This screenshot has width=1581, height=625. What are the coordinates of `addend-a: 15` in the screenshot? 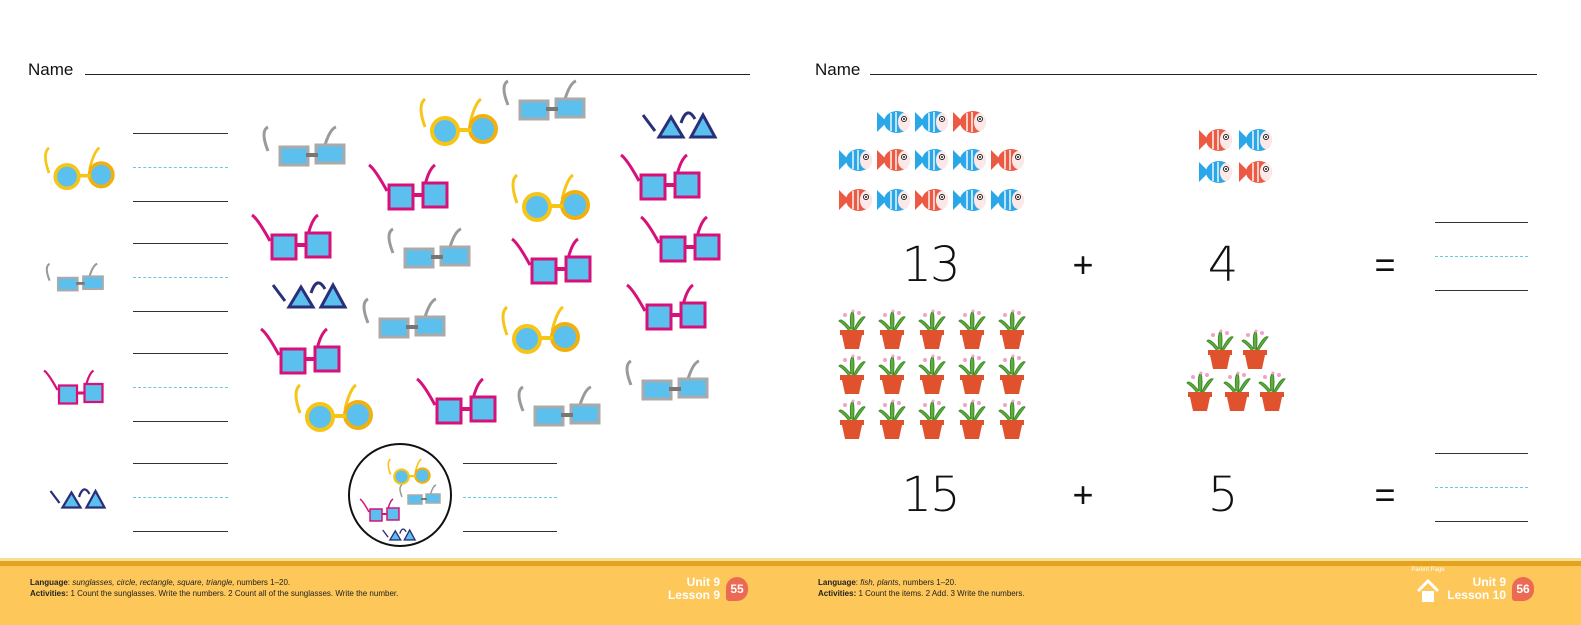 It's located at (930, 495).